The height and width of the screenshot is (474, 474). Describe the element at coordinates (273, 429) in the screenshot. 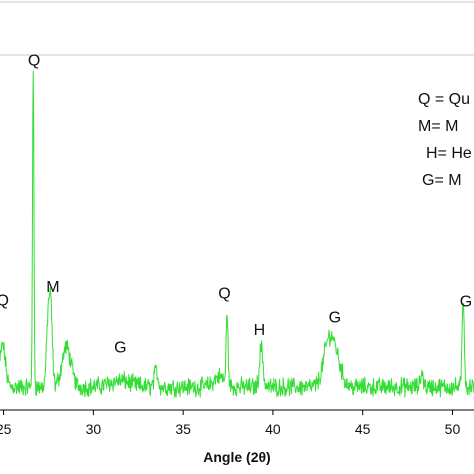

I see `x-tick-label: 40` at that location.